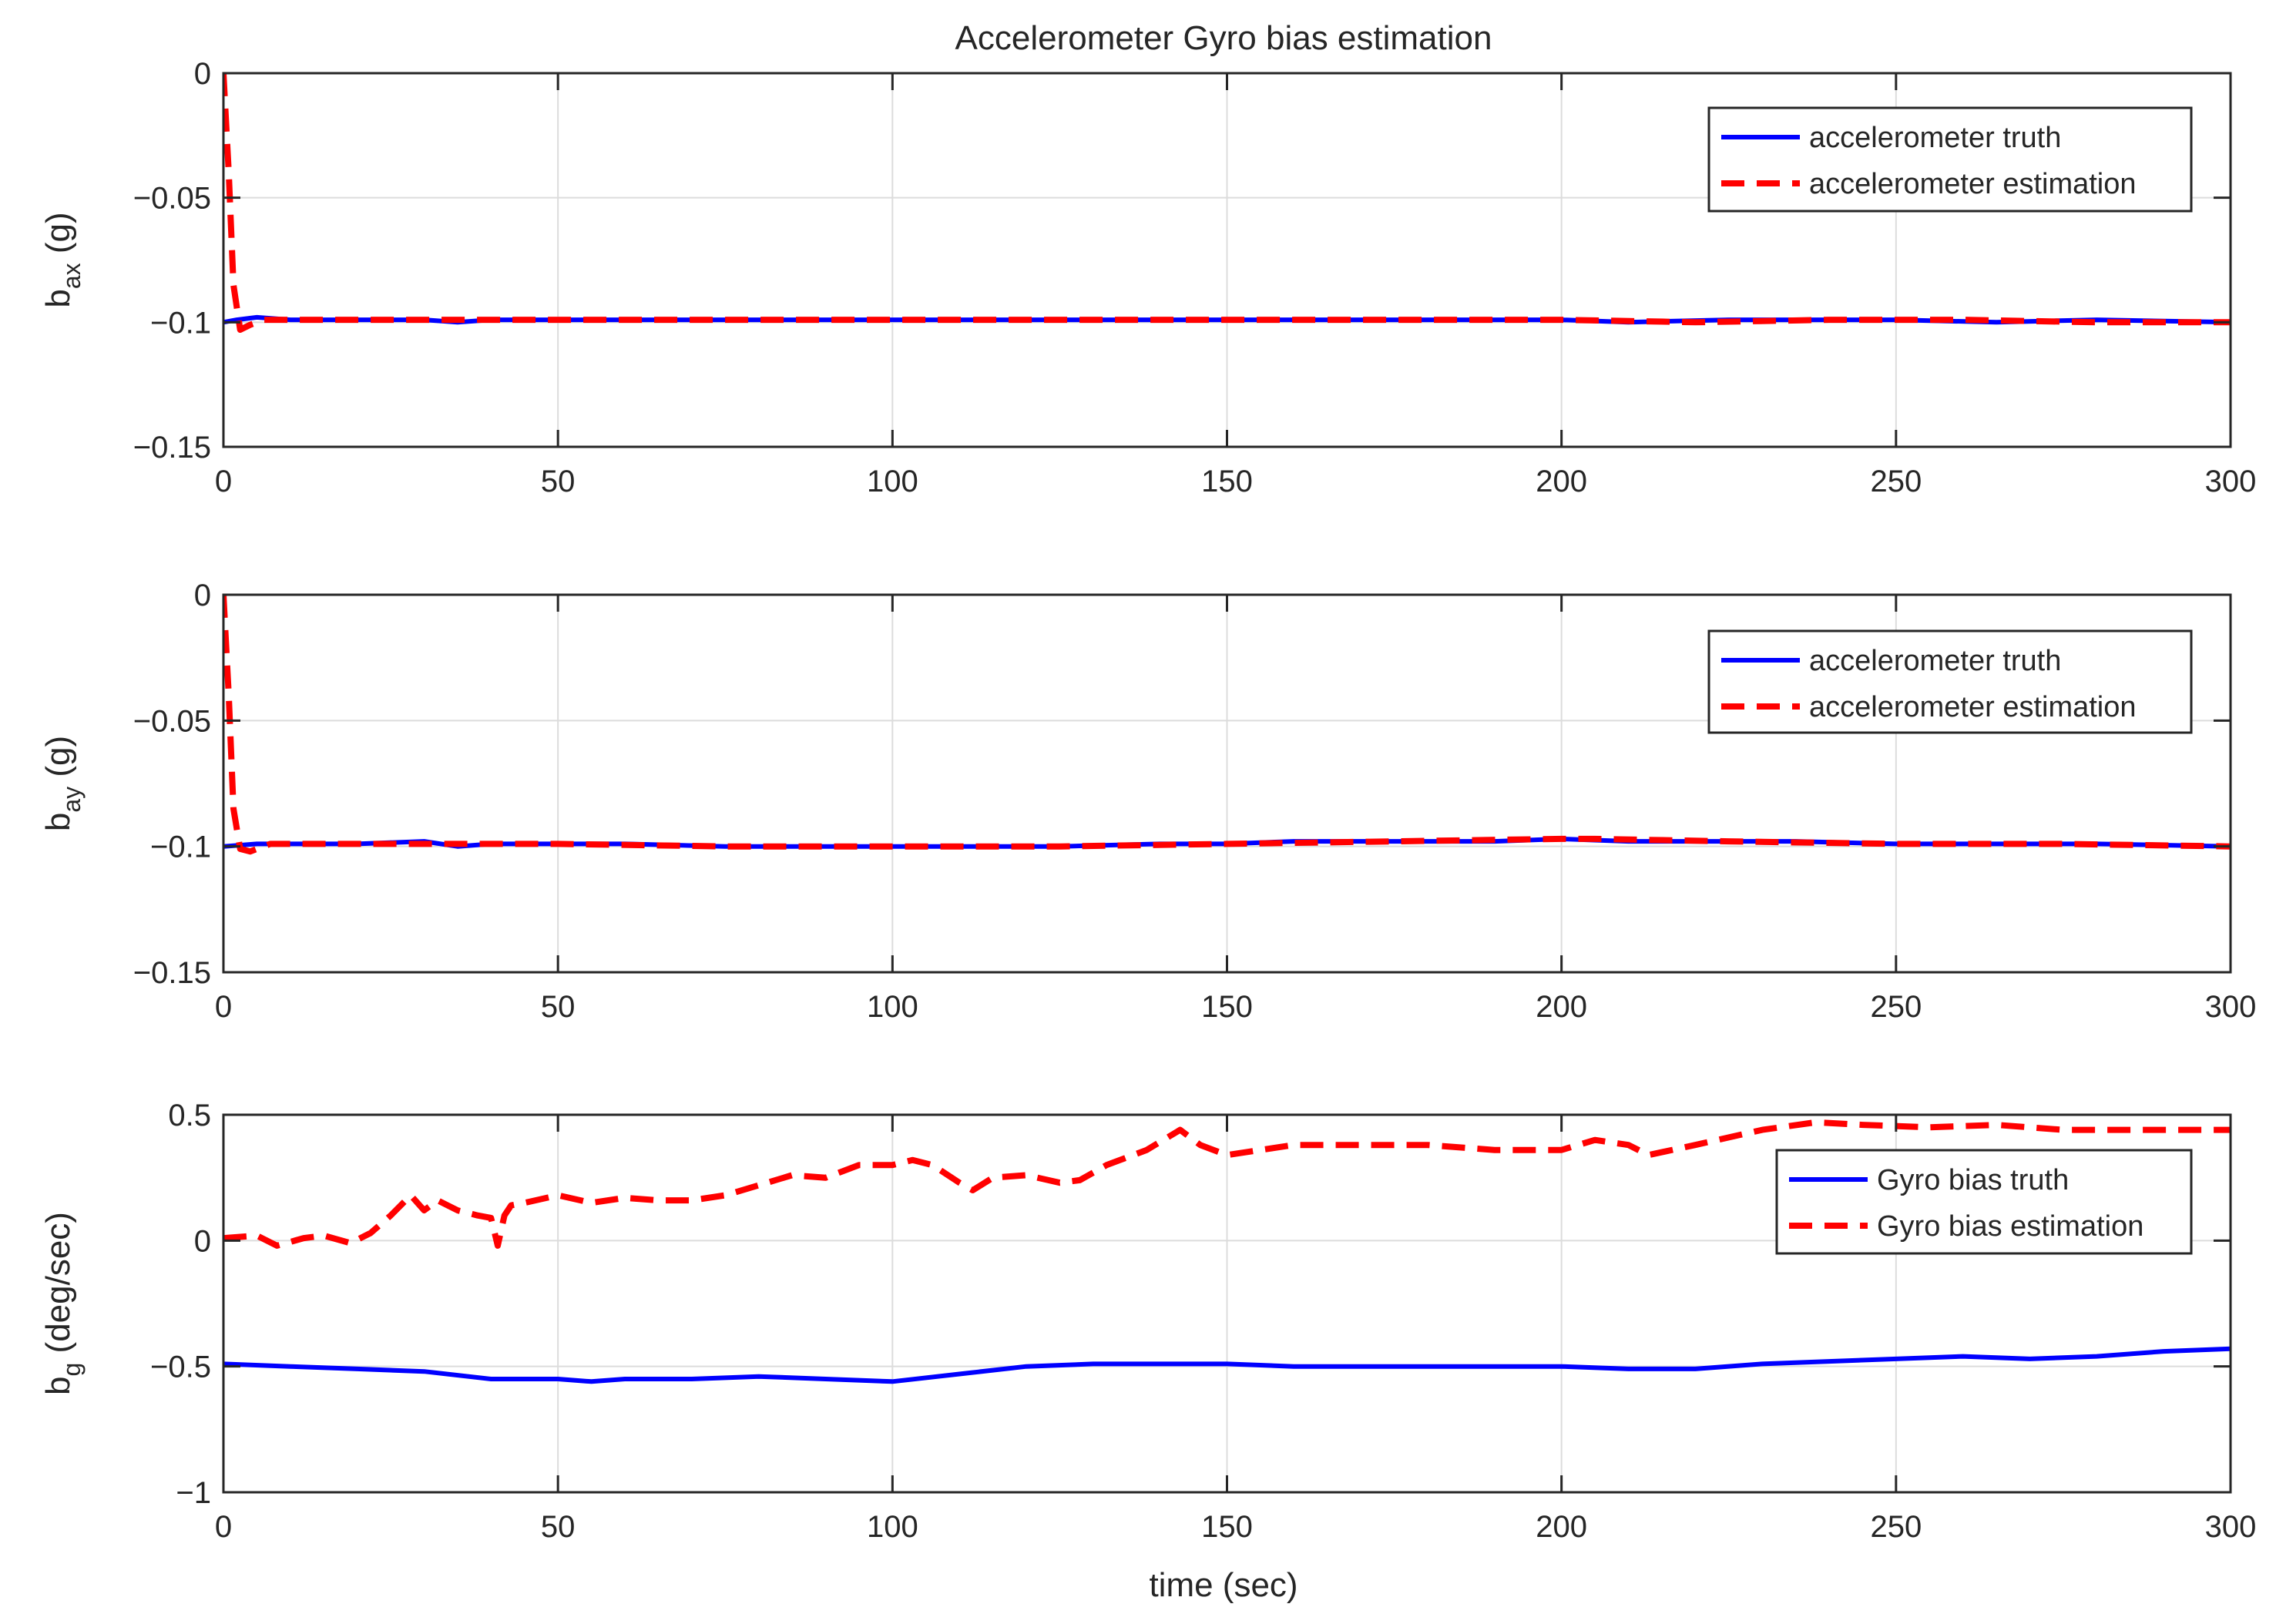 The height and width of the screenshot is (1624, 2276). Describe the element at coordinates (194, 1493) in the screenshot. I see `y-tick-label: −1` at that location.